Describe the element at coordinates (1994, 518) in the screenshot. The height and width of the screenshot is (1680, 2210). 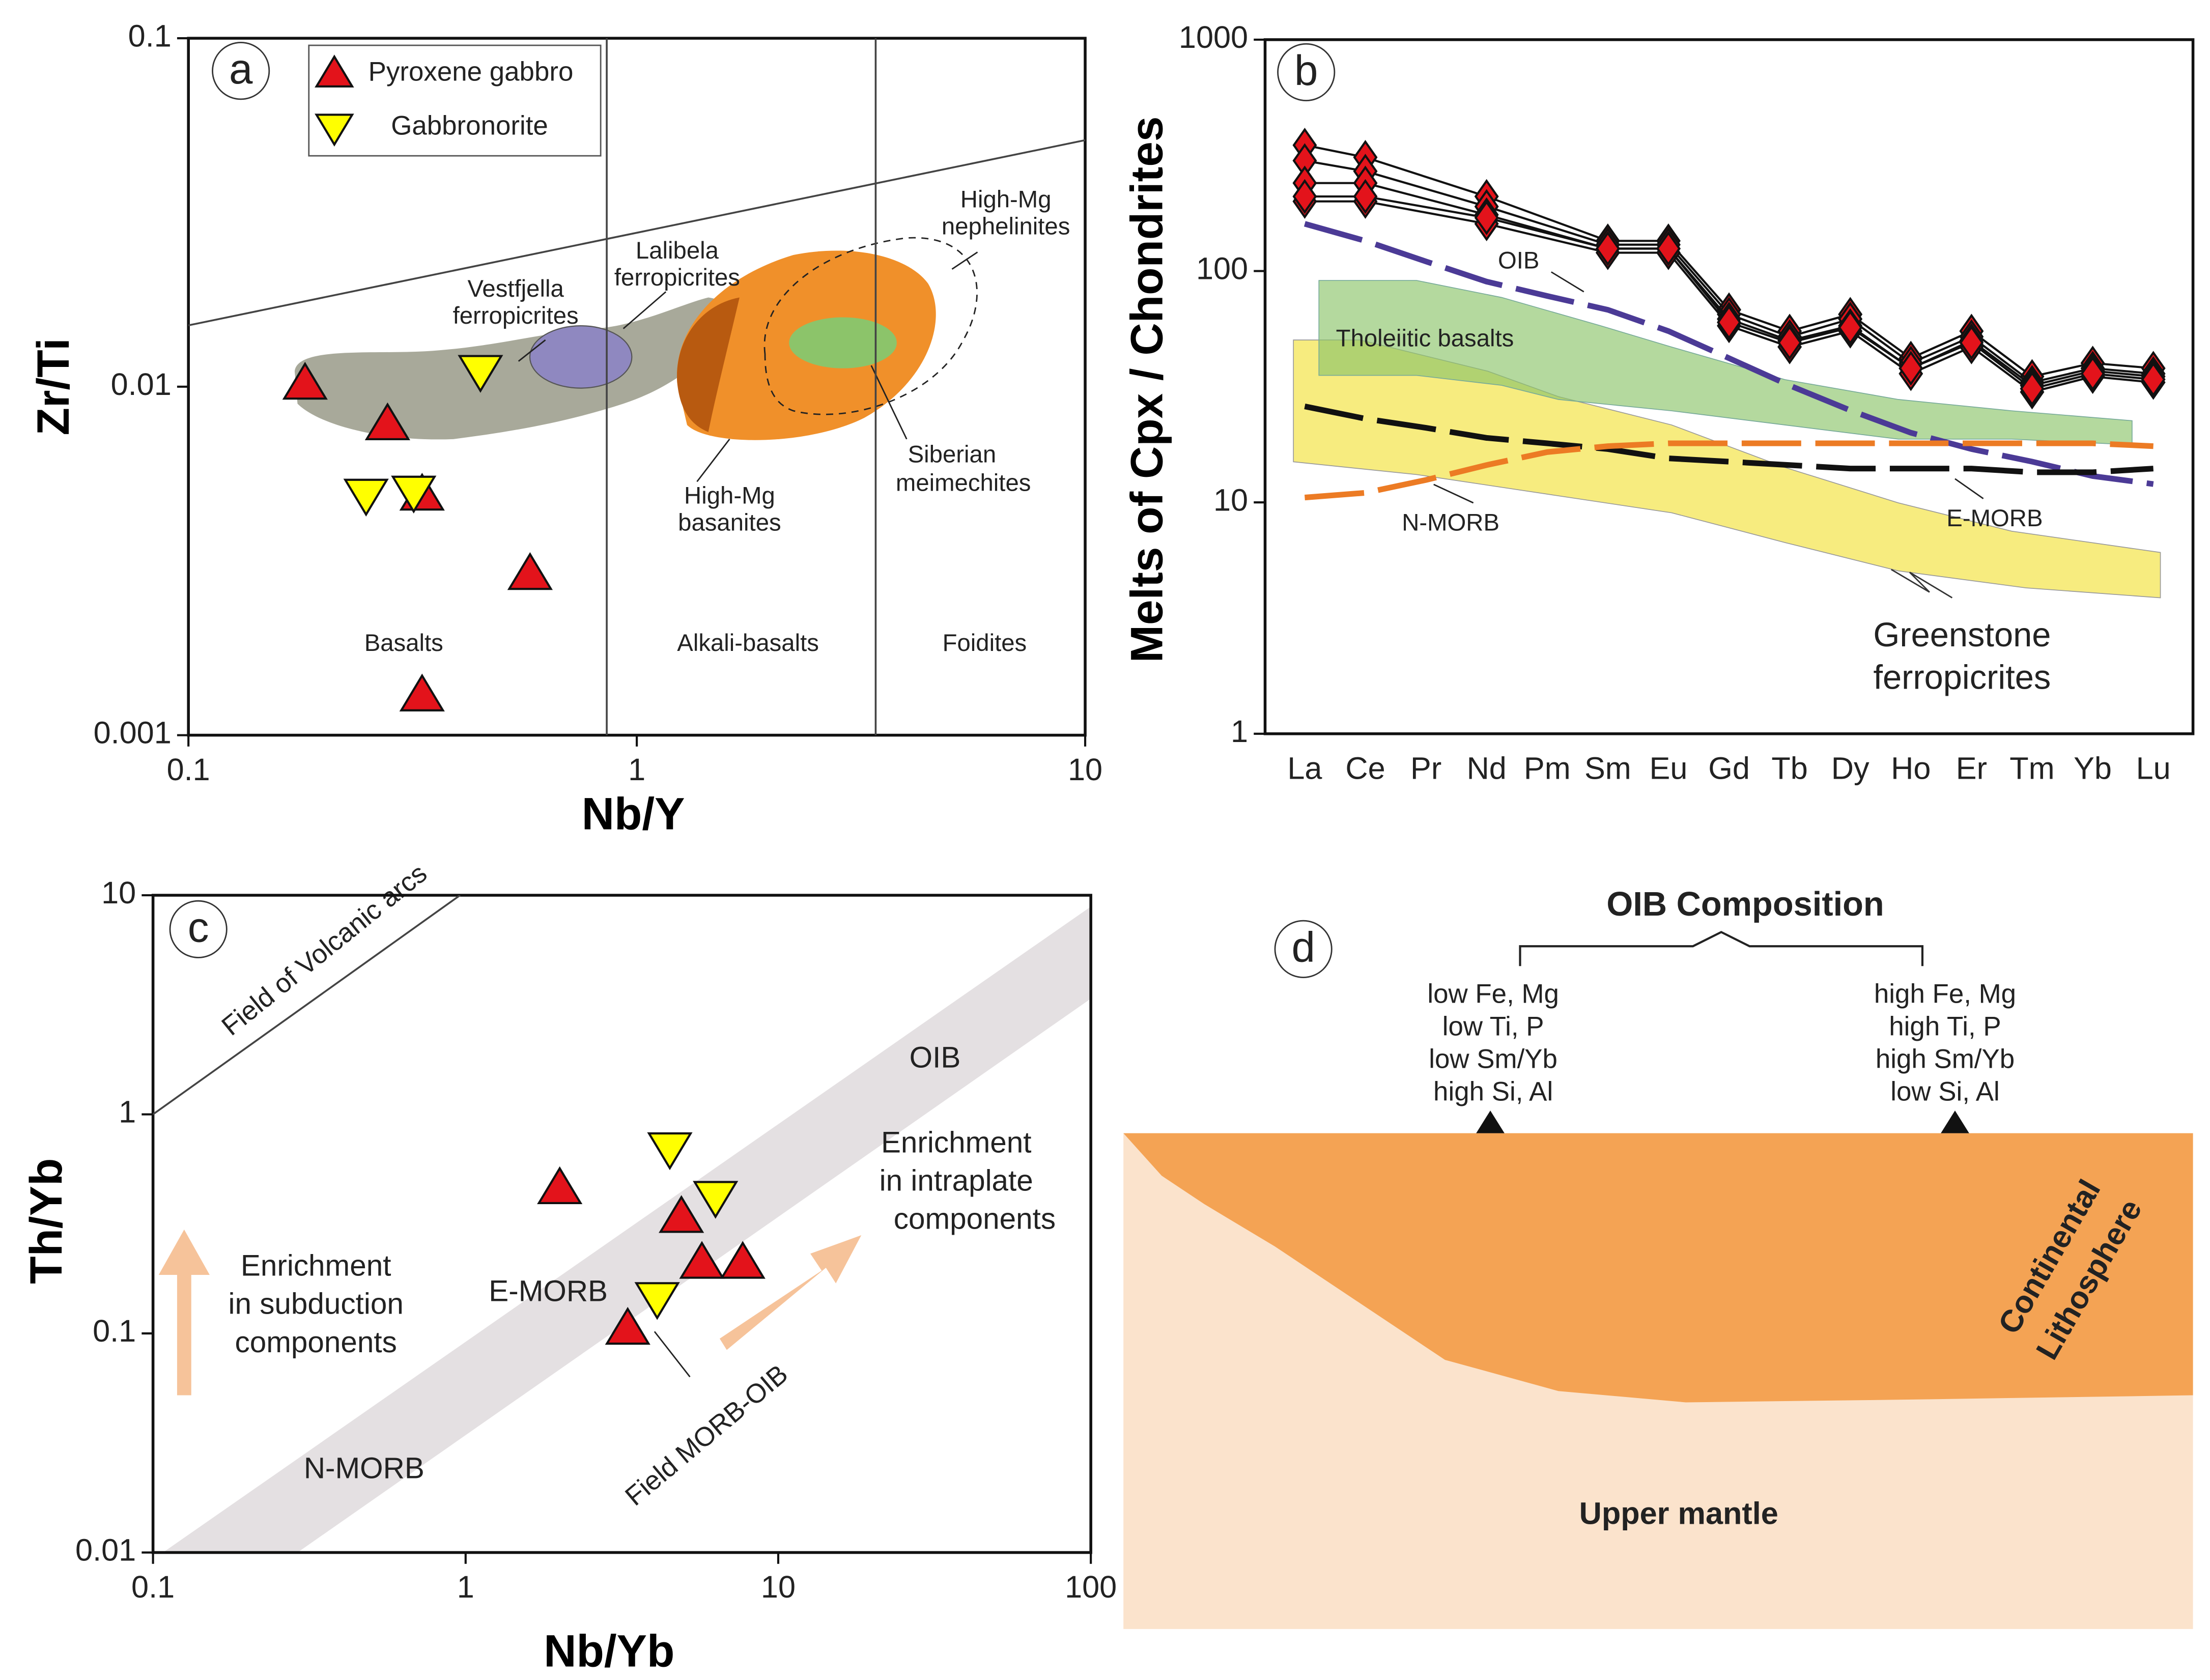
I see `series-label: E-MORB` at that location.